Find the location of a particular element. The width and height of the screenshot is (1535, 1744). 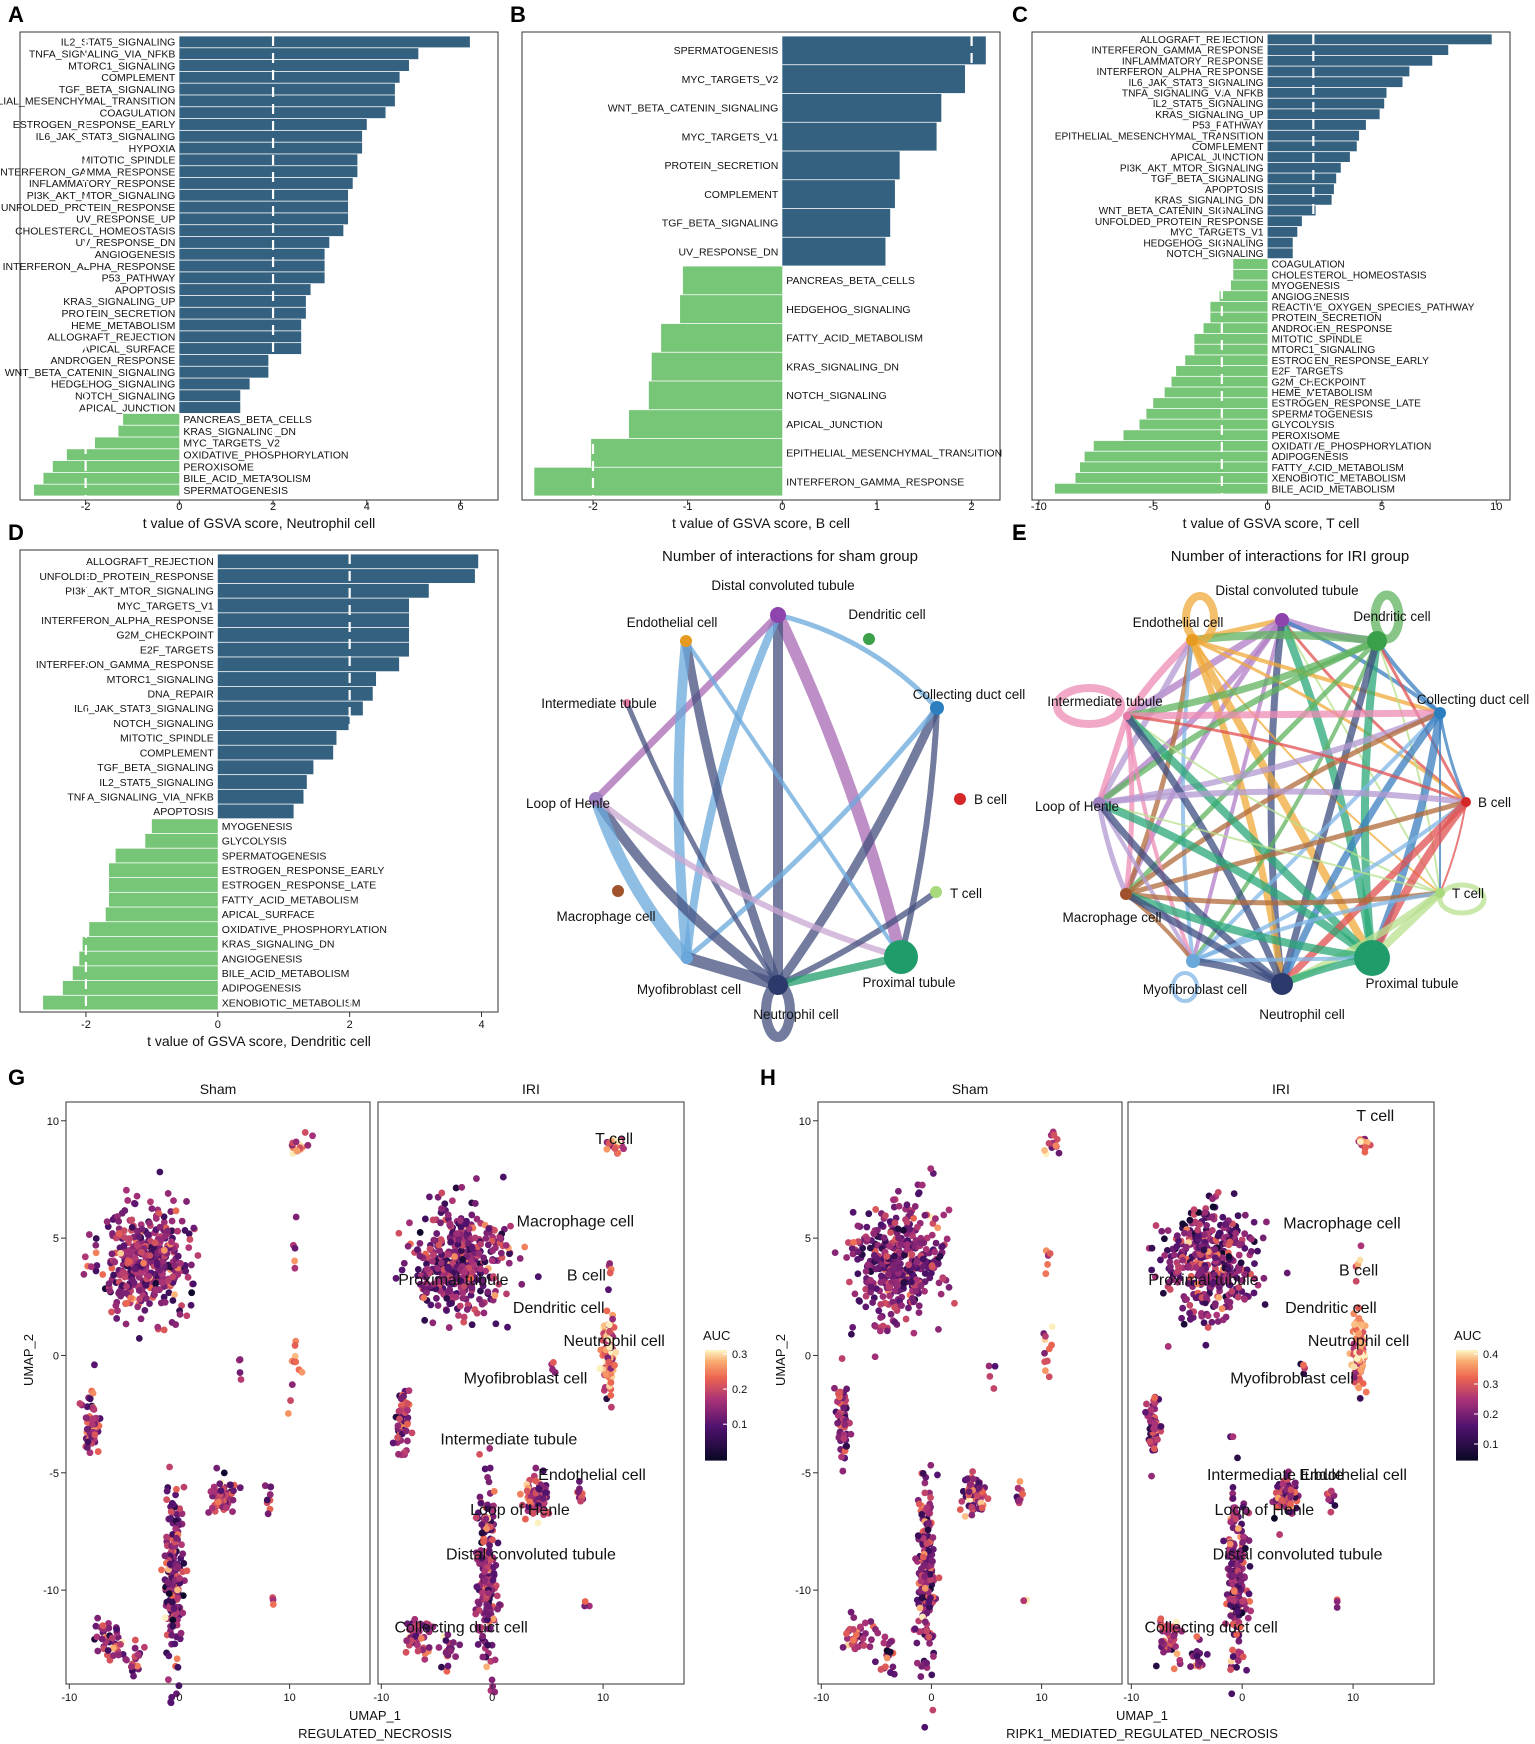

bar-label: PI3K_AKT_MTOR_SIGNALING is located at coordinates (101, 196).